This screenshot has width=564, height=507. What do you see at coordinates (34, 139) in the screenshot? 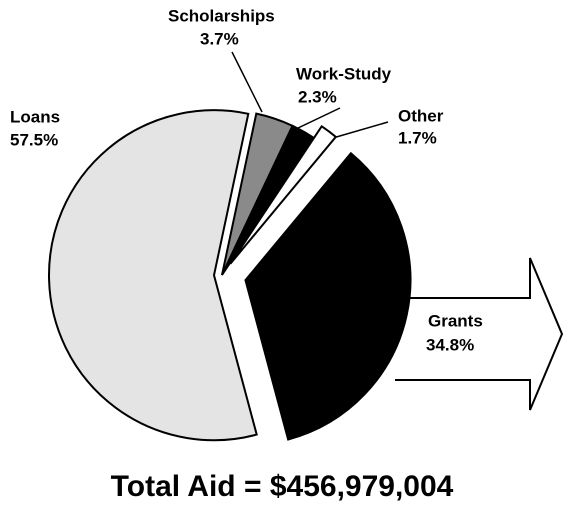
I see `slice-value: 57.5%` at bounding box center [34, 139].